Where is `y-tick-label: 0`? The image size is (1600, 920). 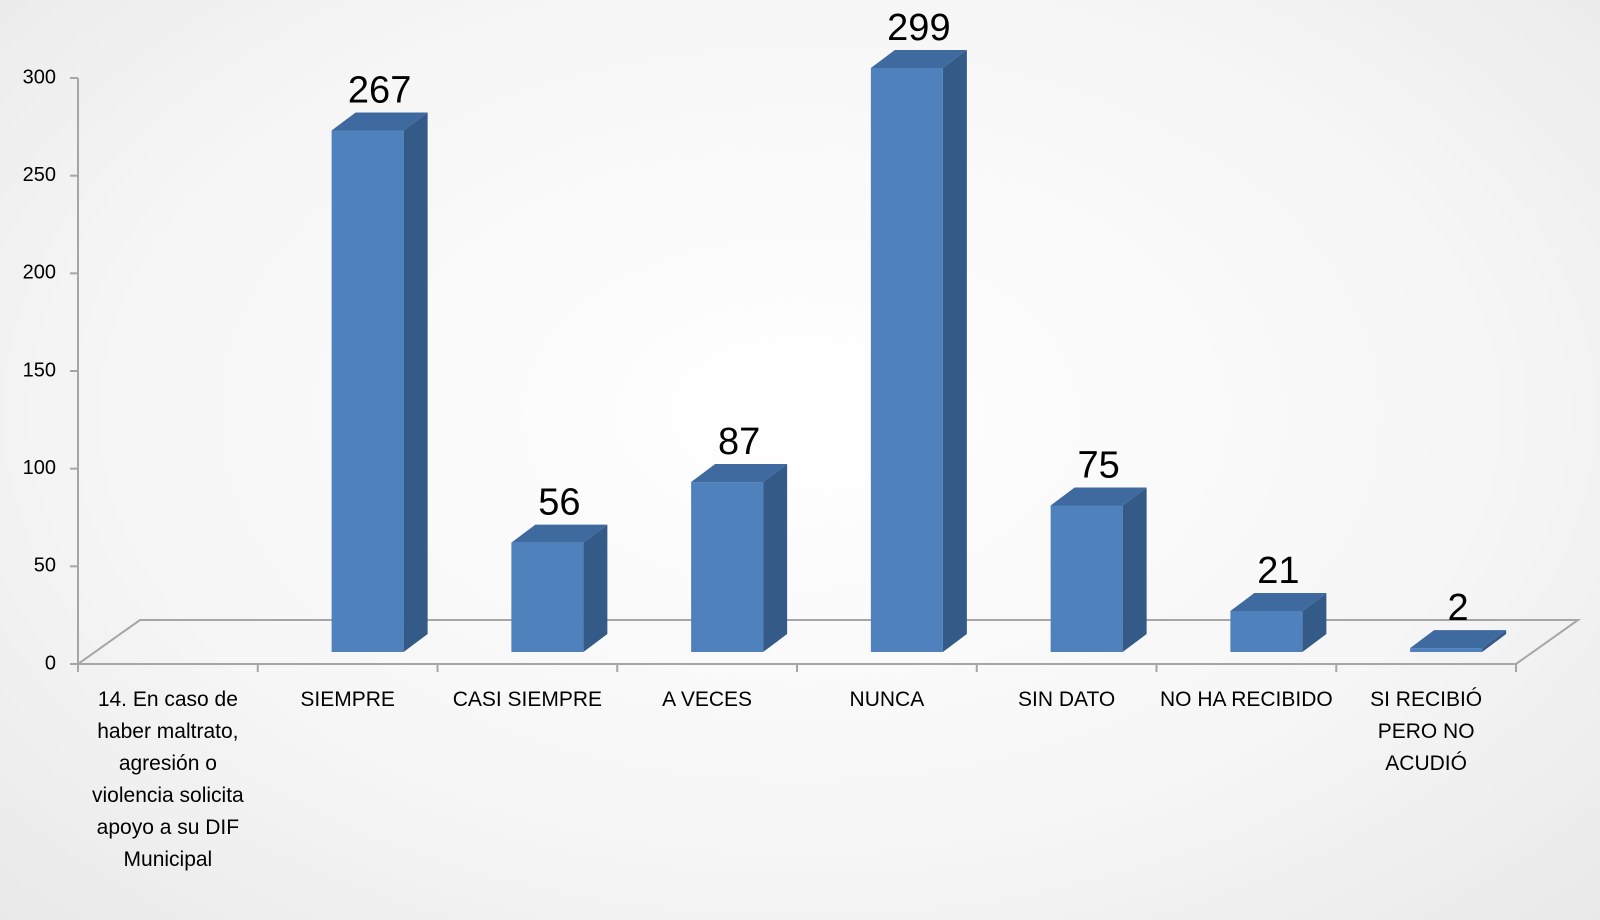
y-tick-label: 0 is located at coordinates (50, 663).